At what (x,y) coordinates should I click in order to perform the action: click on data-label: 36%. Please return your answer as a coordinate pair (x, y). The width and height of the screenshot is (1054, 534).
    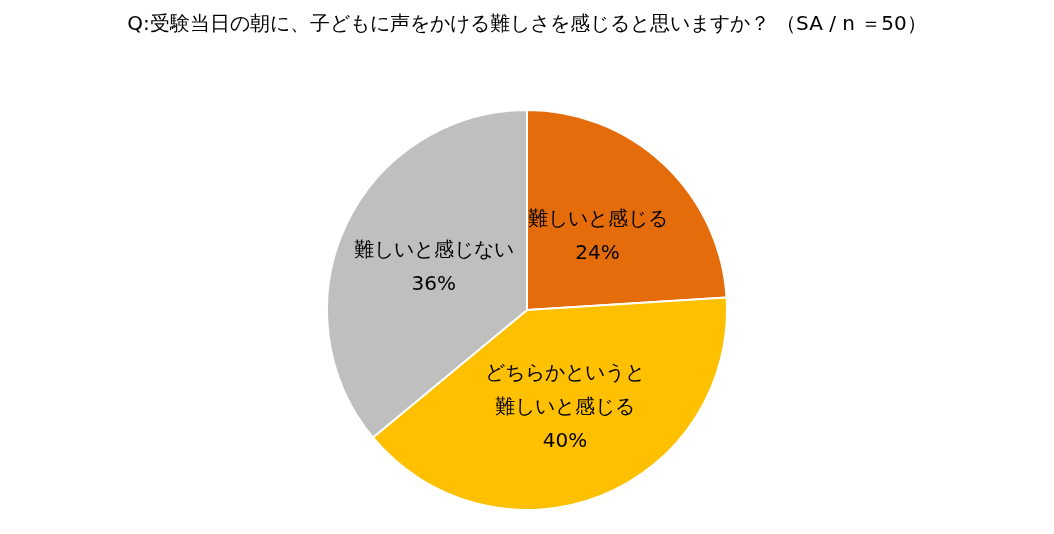
    Looking at the image, I should click on (434, 283).